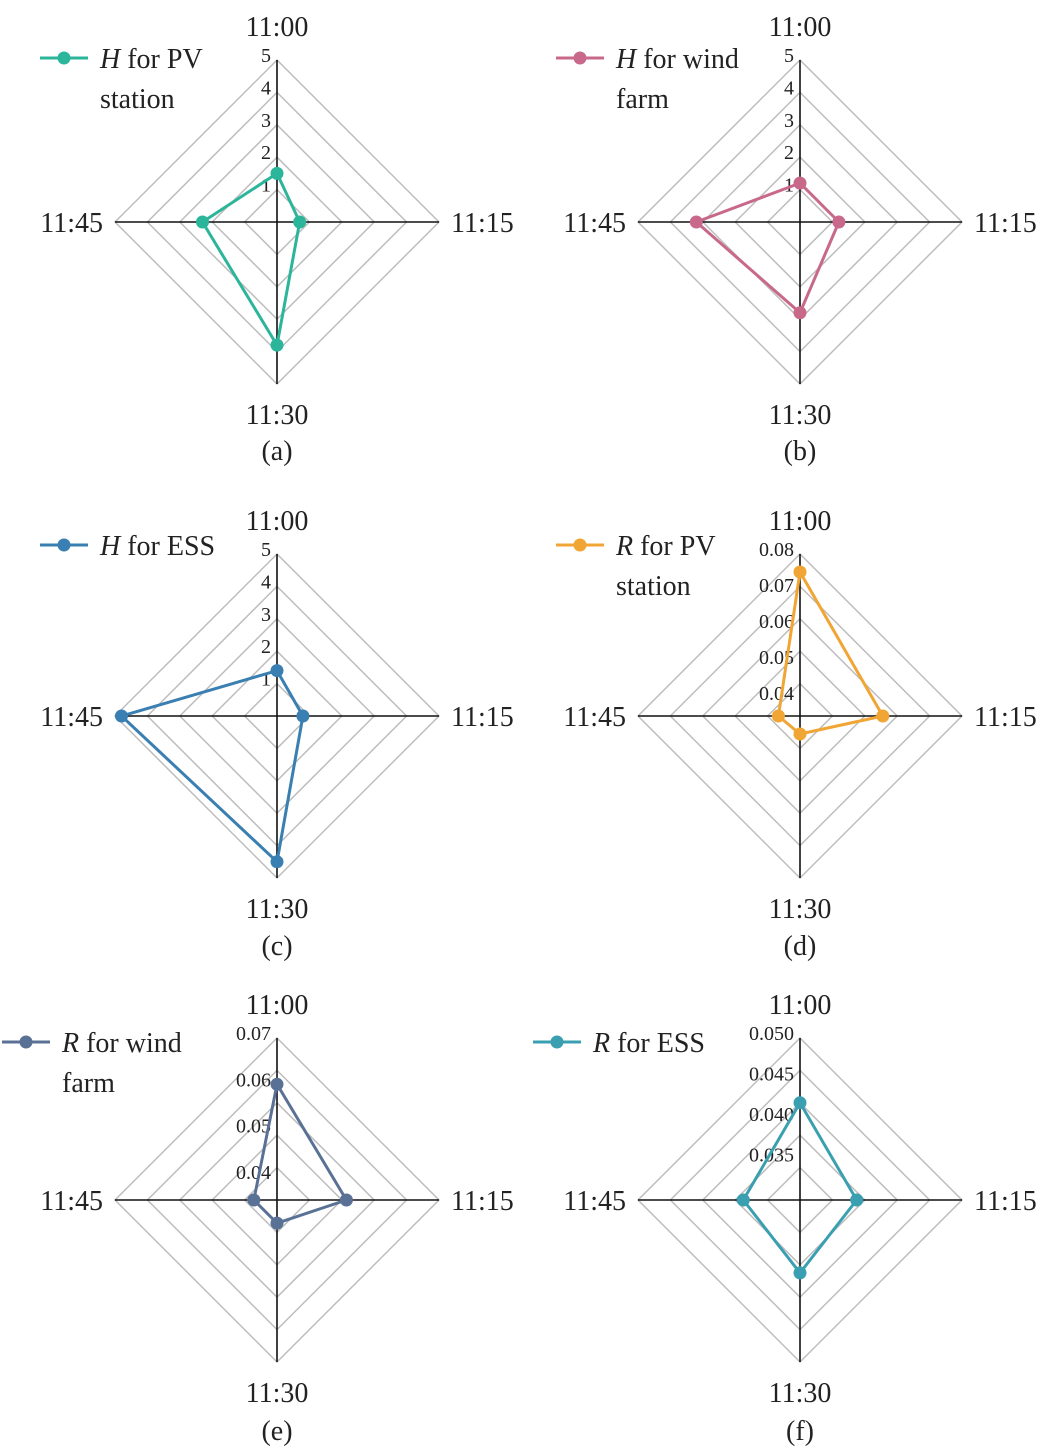 The height and width of the screenshot is (1455, 1049). What do you see at coordinates (800, 451) in the screenshot?
I see `panel-caption: (b)` at bounding box center [800, 451].